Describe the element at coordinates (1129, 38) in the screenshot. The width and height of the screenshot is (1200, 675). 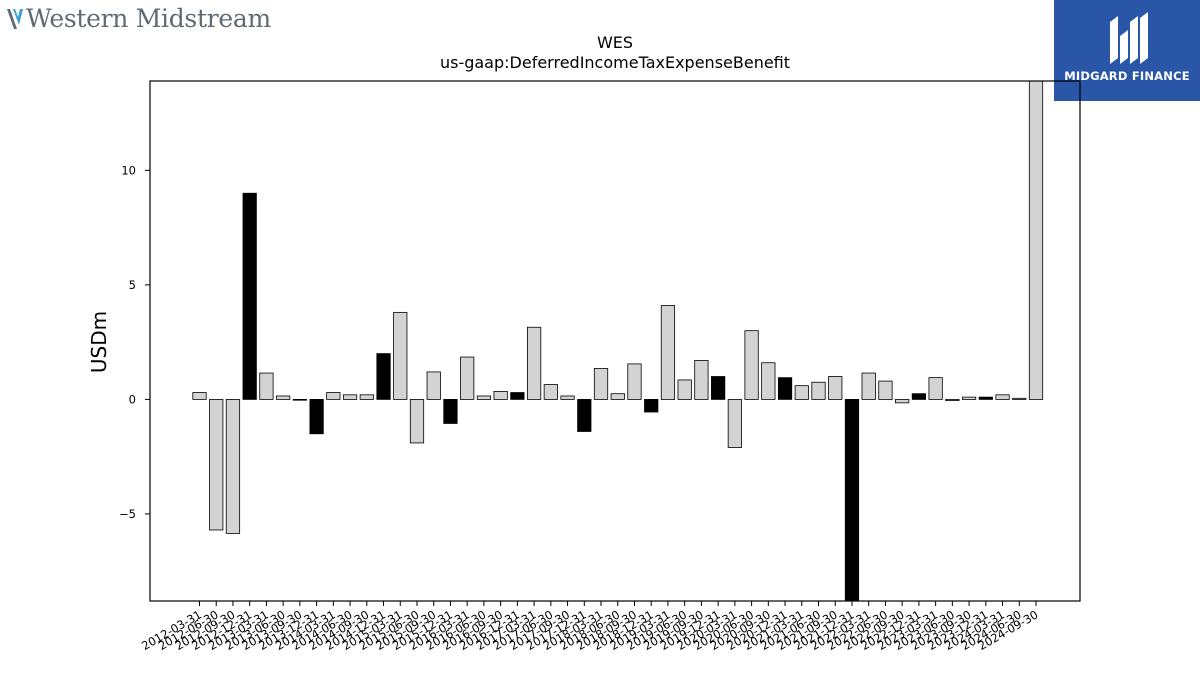
I see `brand-mark-icon` at that location.